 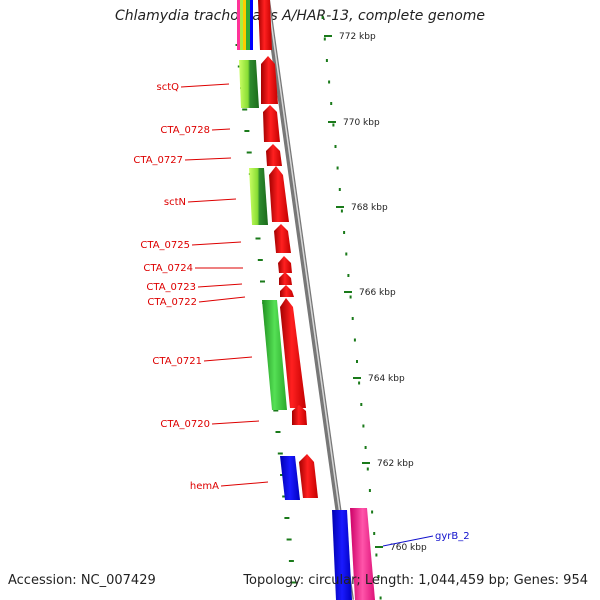 What do you see at coordinates (185, 424) in the screenshot?
I see `gene-label: CTA_0720` at bounding box center [185, 424].